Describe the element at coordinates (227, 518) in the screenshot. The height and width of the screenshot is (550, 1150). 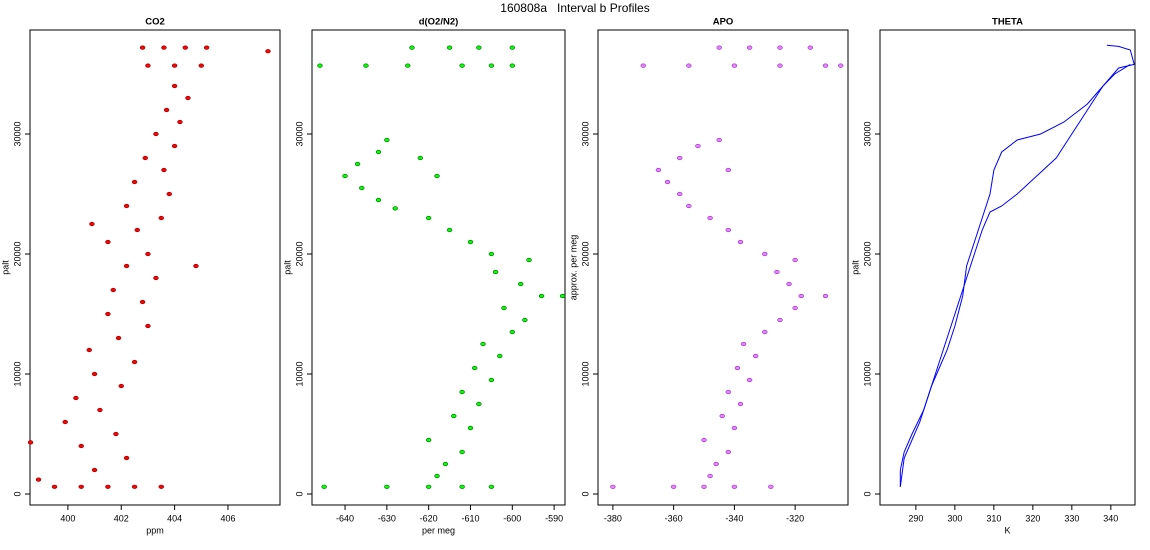
I see `x-tick-label: 406` at that location.